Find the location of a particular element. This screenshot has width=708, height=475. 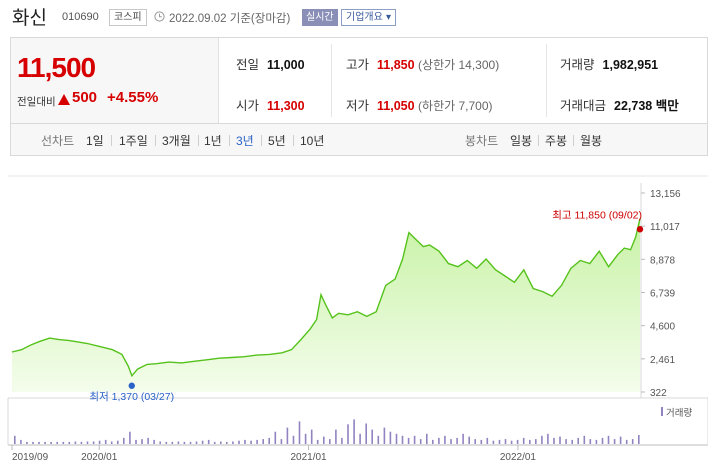

period-1w: 1주일 is located at coordinates (133, 141).